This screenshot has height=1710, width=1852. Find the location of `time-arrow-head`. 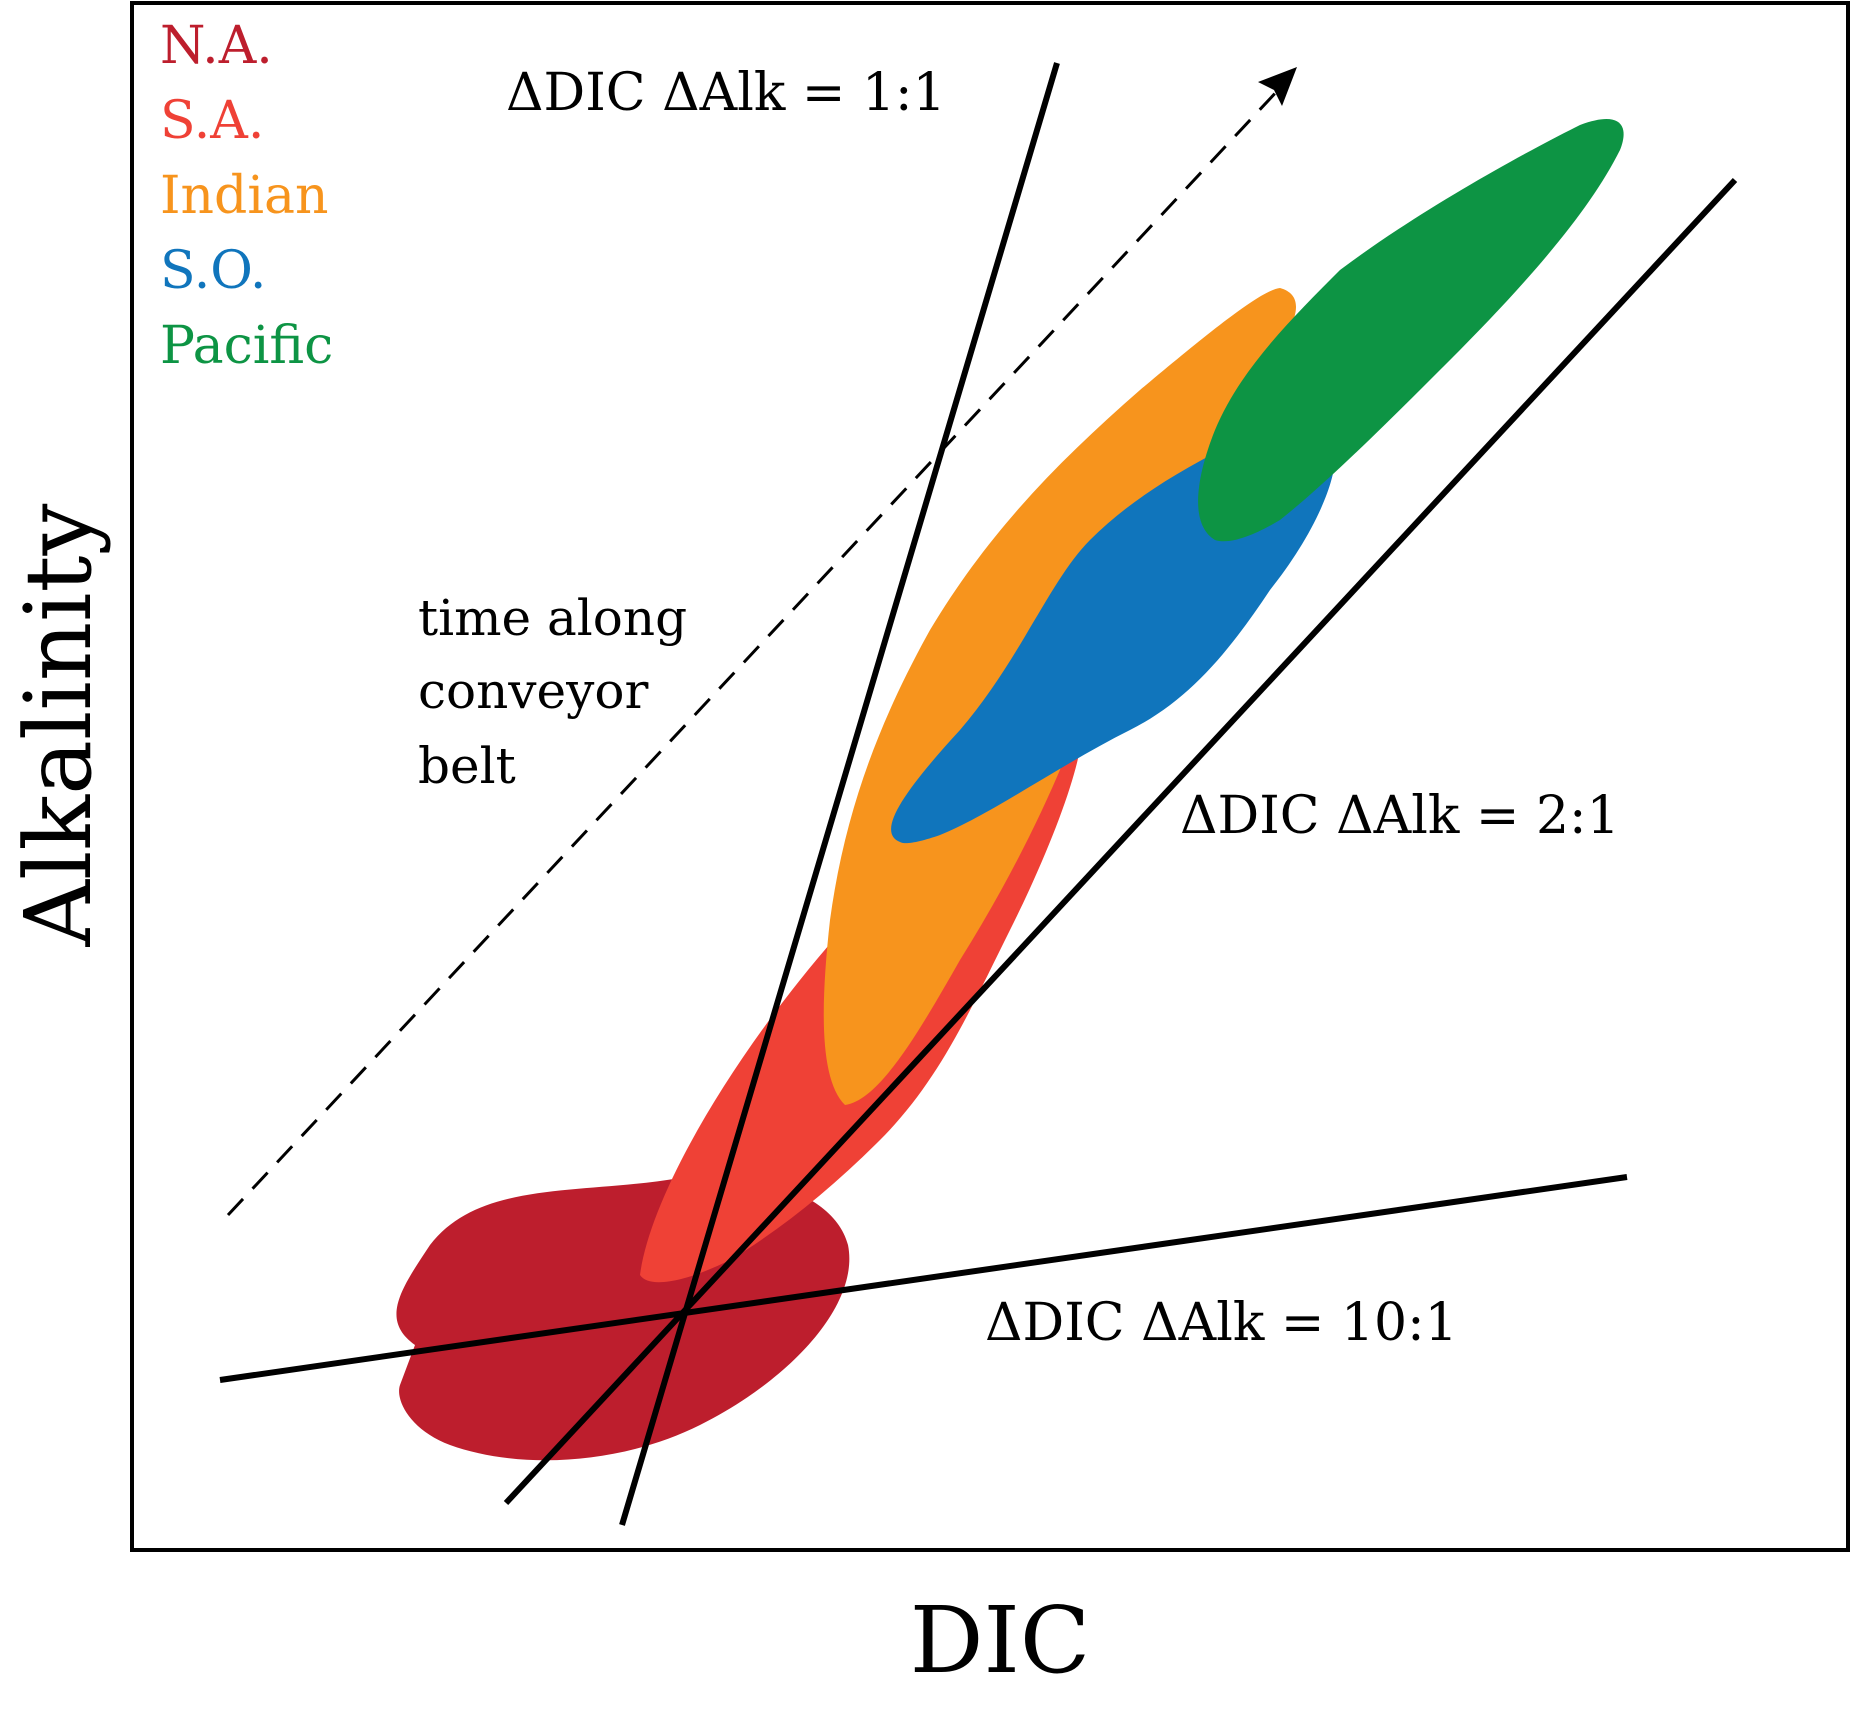

time-arrow-head is located at coordinates (1277, 86).